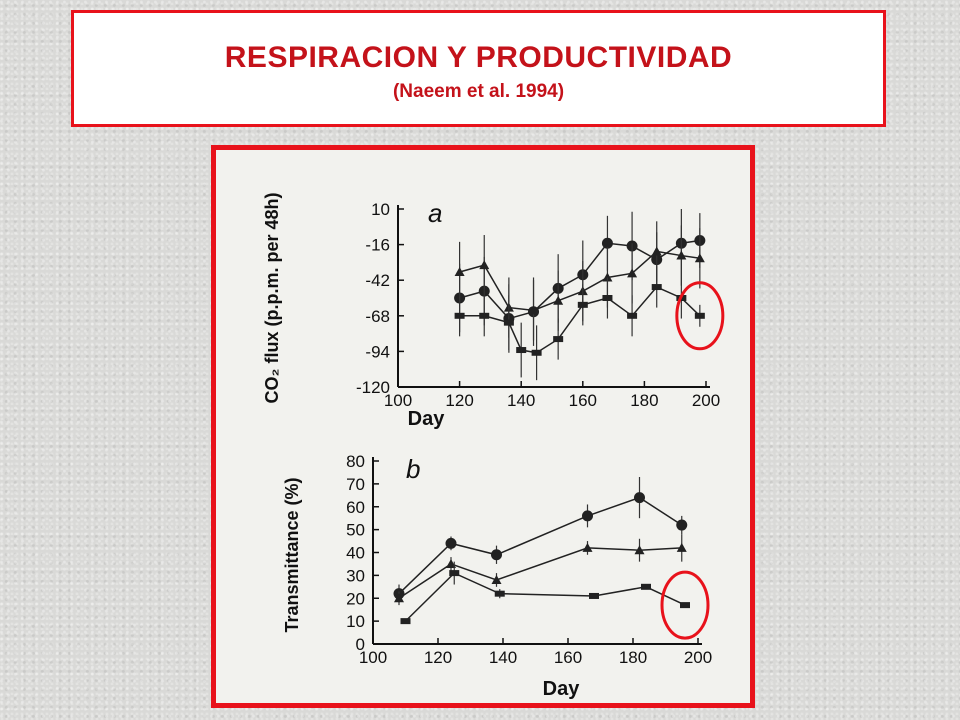  Describe the element at coordinates (579, 281) in the screenshot. I see `panel-a-series-triangle-line` at that location.